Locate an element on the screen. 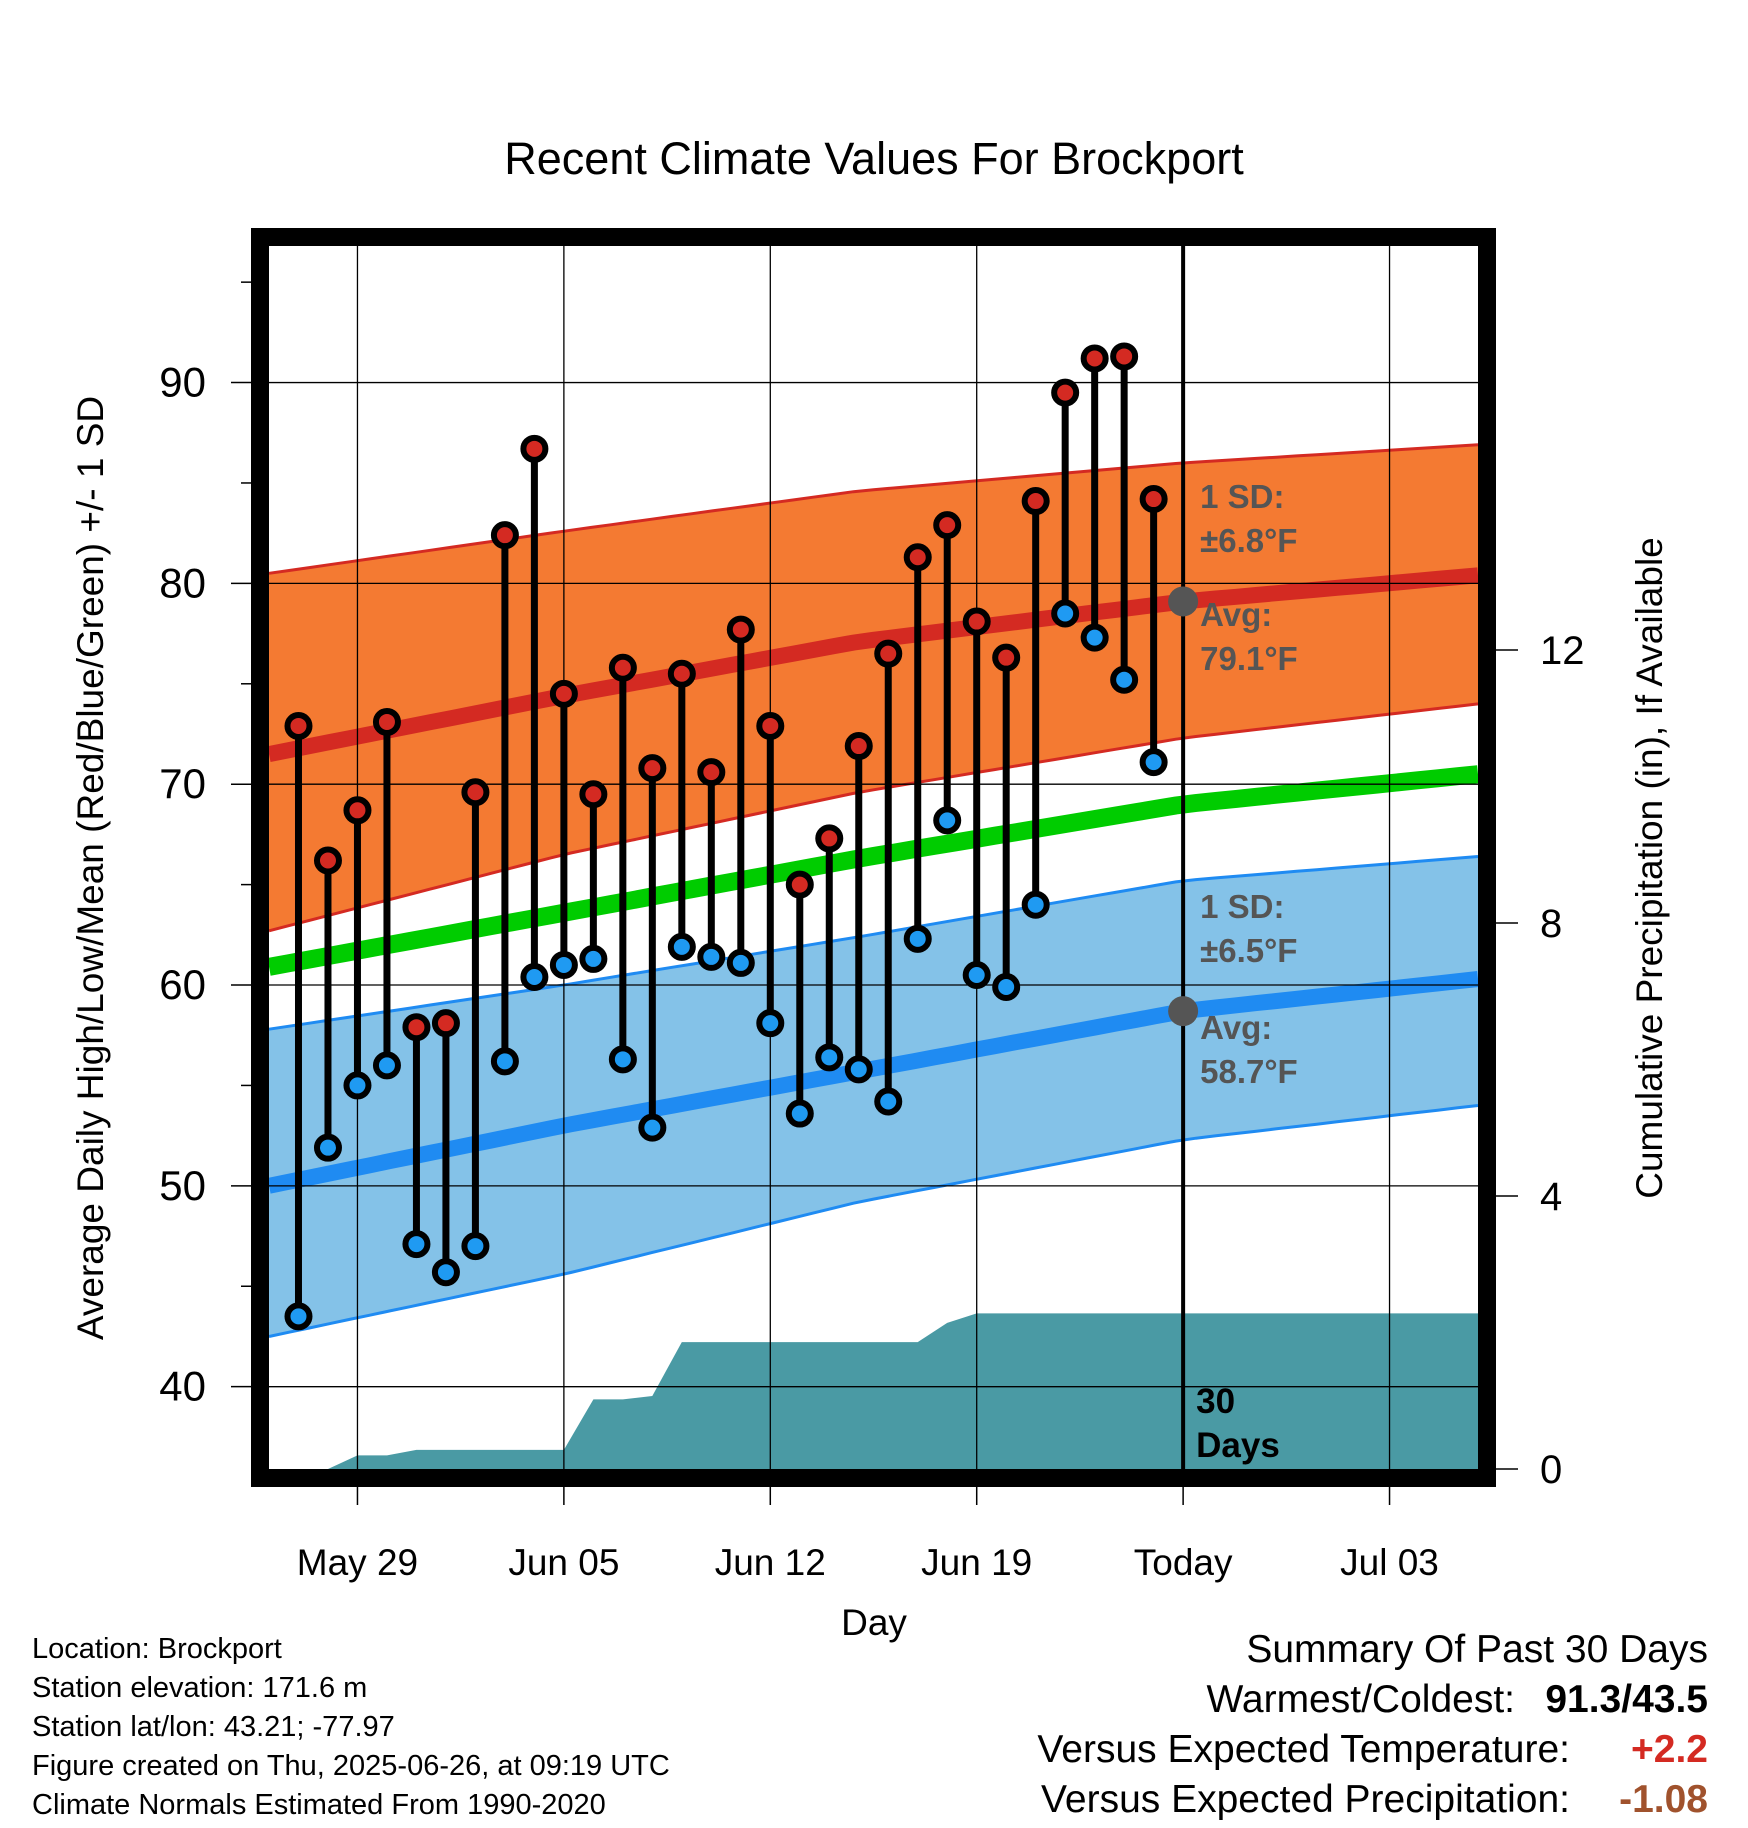 This screenshot has height=1828, width=1748. summary-warm-cold: Warmest/Coldest: 91.3/43.5 is located at coordinates (1372, 1700).